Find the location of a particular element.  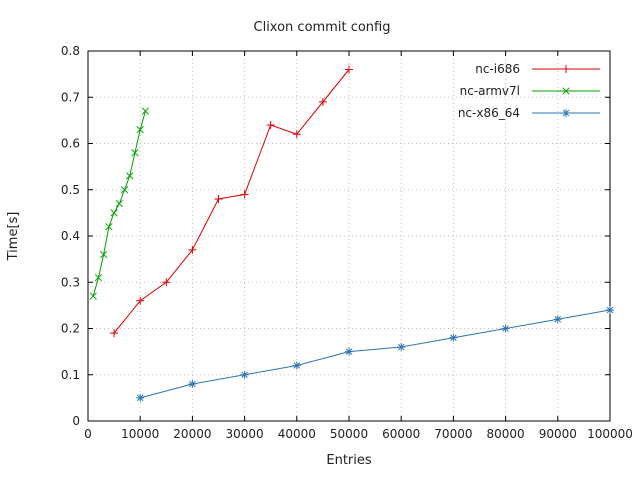

legend-label-nc-i686: nc-i686 is located at coordinates (497, 69).